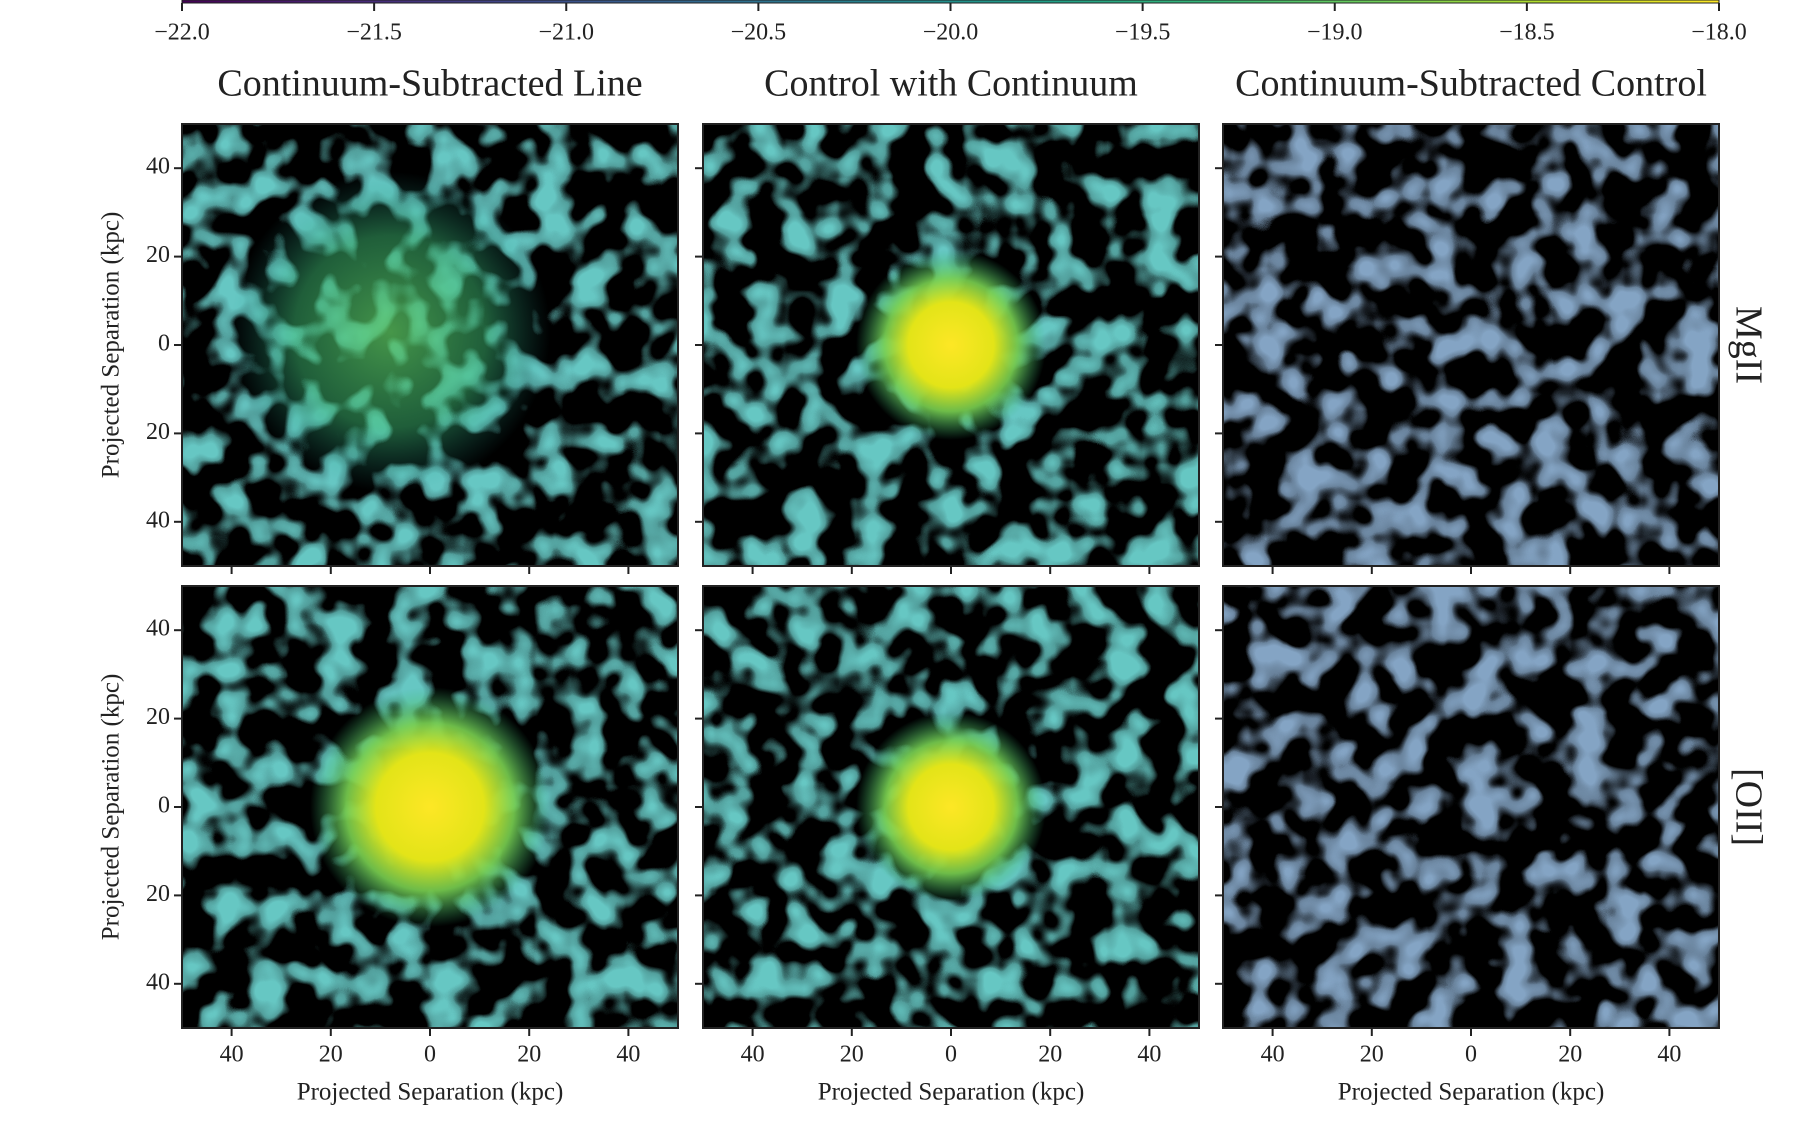 The width and height of the screenshot is (1800, 1147). What do you see at coordinates (951, 84) in the screenshot?
I see `column-title: Control with Continuum` at bounding box center [951, 84].